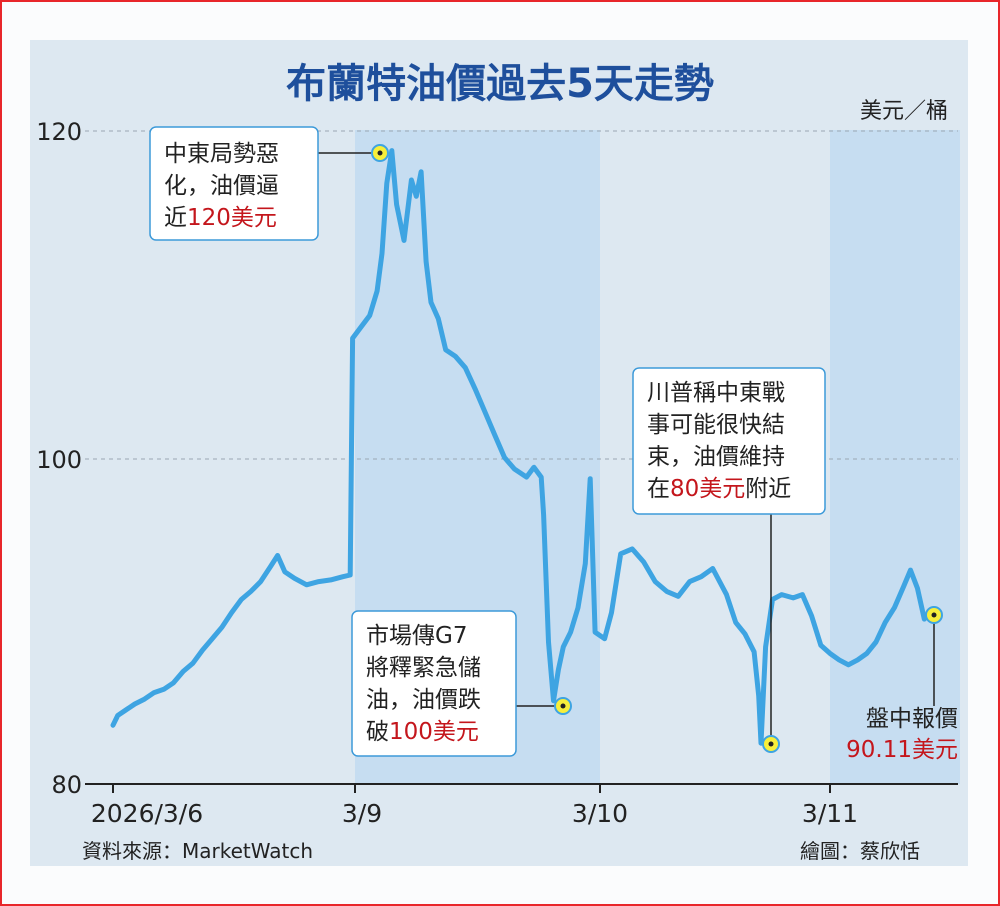 This screenshot has width=1000, height=906. I want to click on x-tick-label-3: 3/11, so click(830, 813).